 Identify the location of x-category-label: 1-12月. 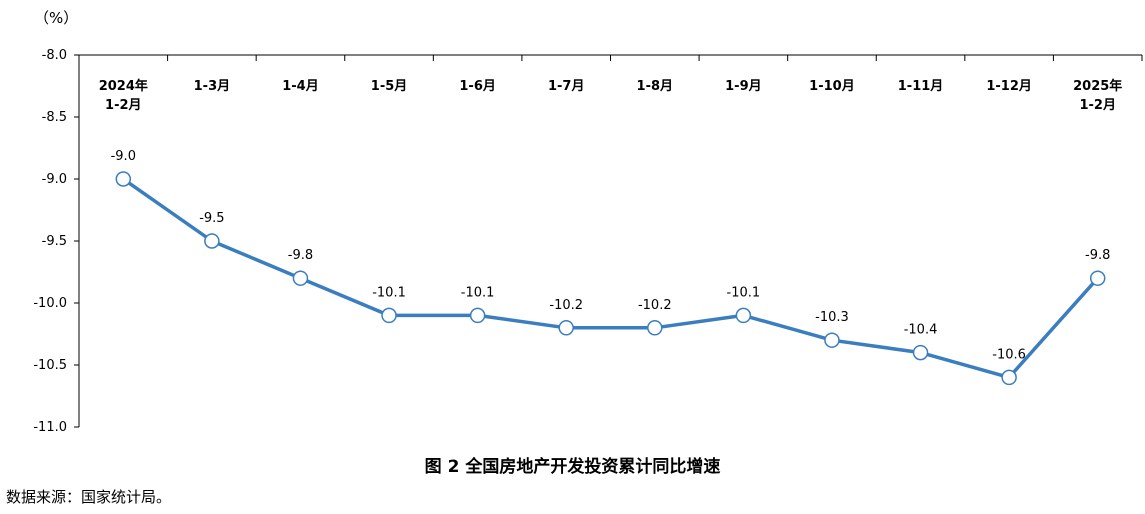
(1009, 86).